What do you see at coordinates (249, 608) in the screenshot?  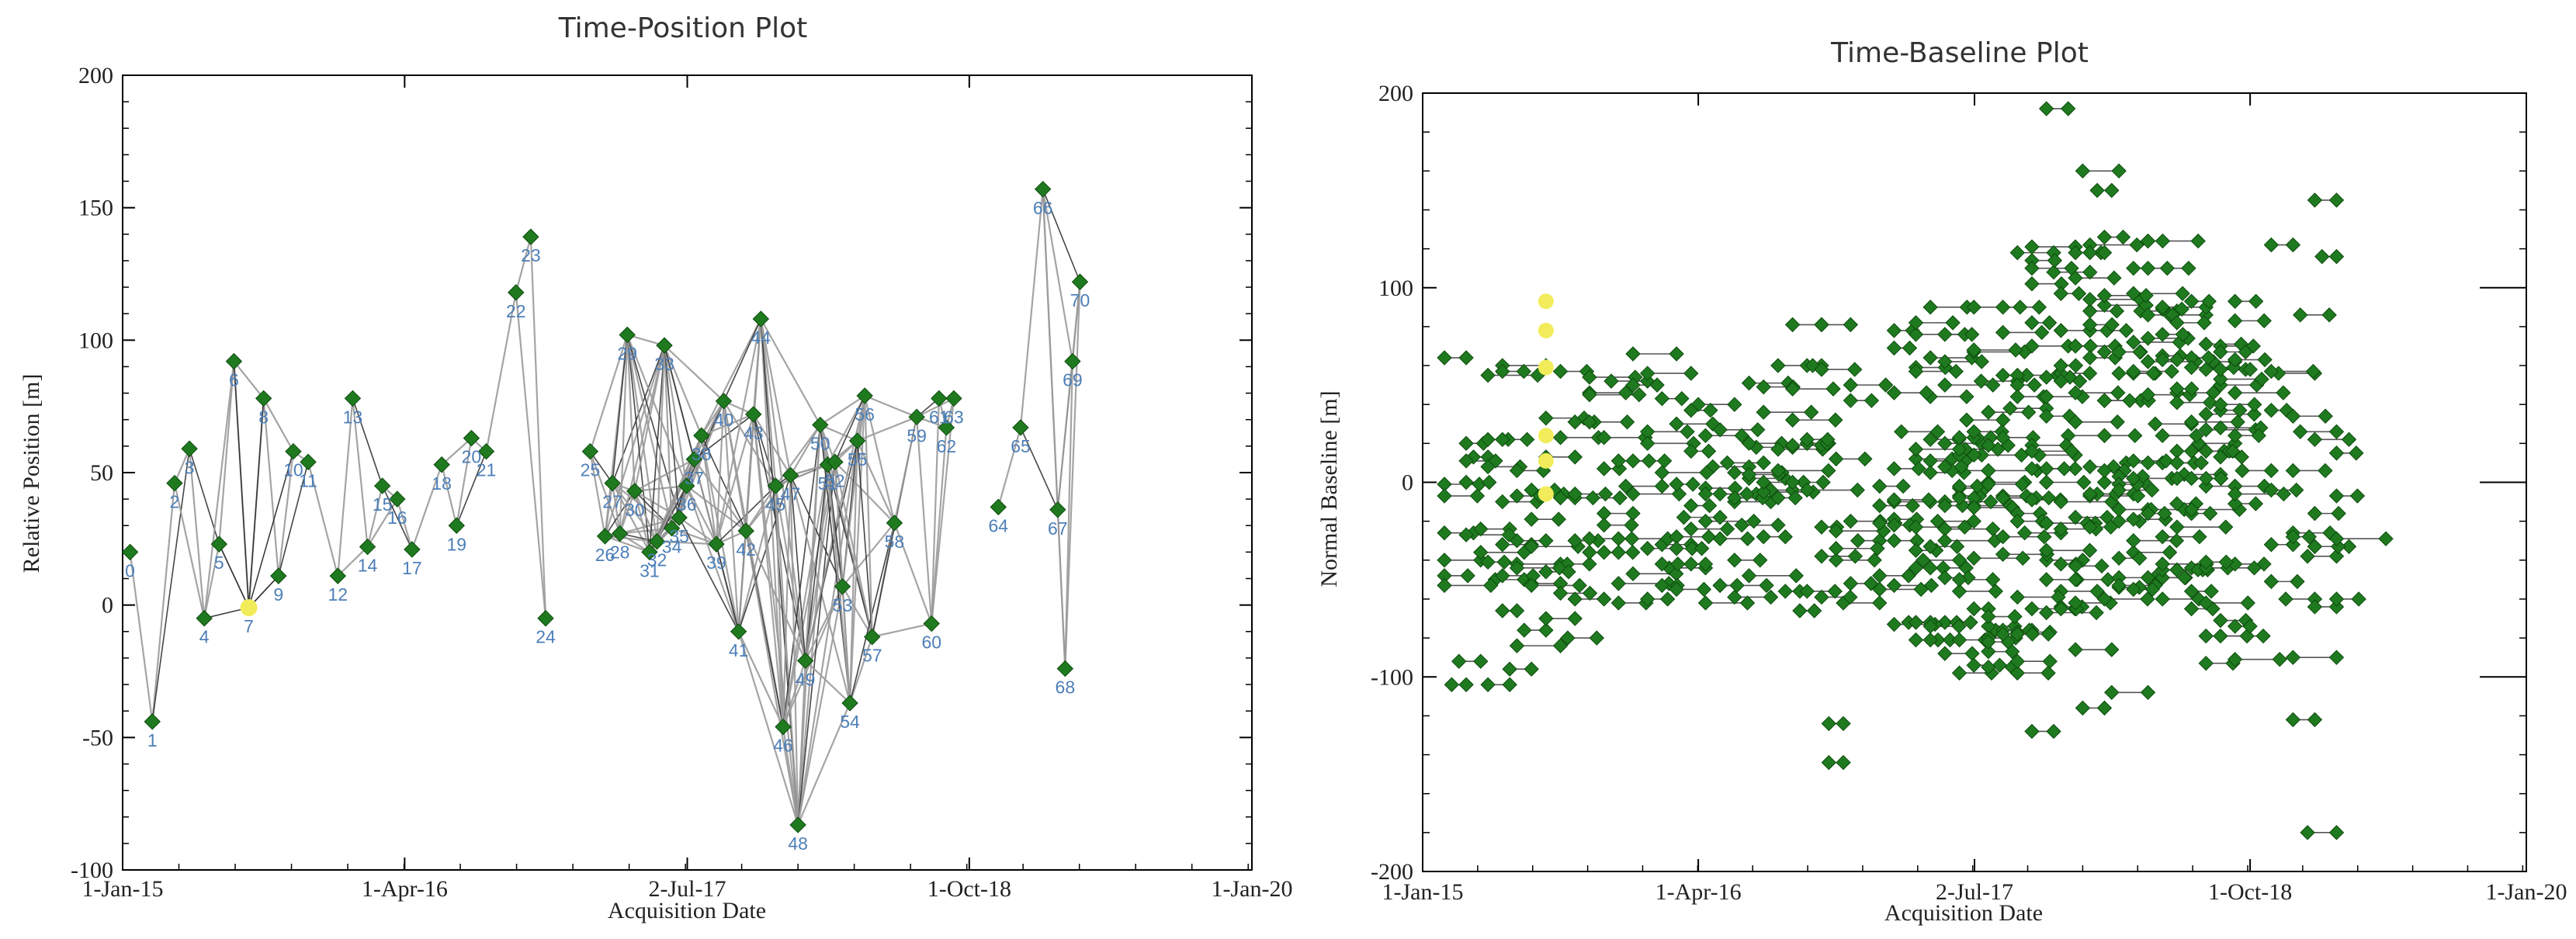 I see `reference-point-marker` at bounding box center [249, 608].